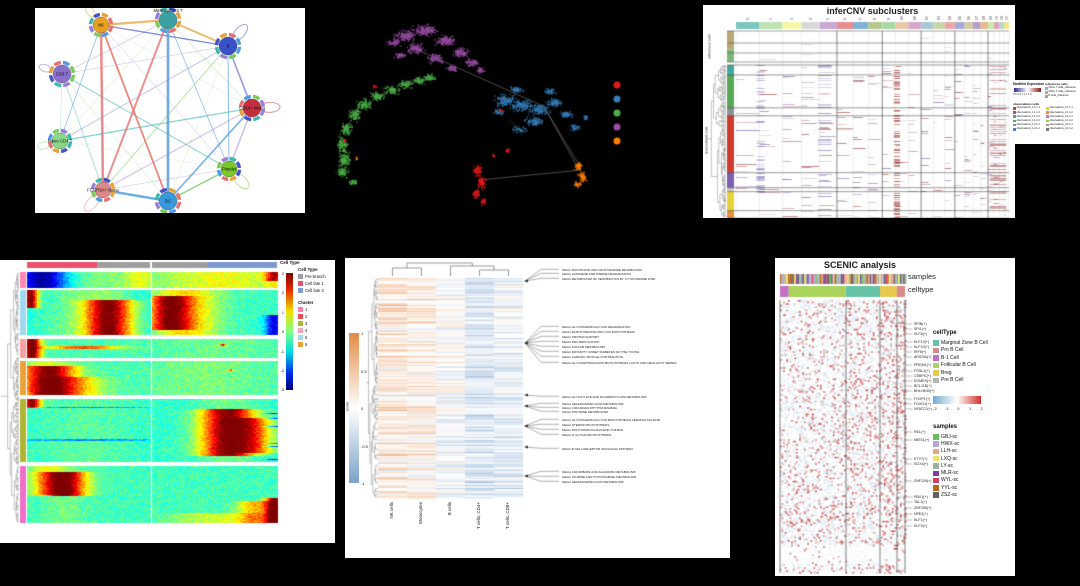  What do you see at coordinates (970, 408) in the screenshot?
I see `scenic-colorbar-tick: 1` at bounding box center [970, 408].